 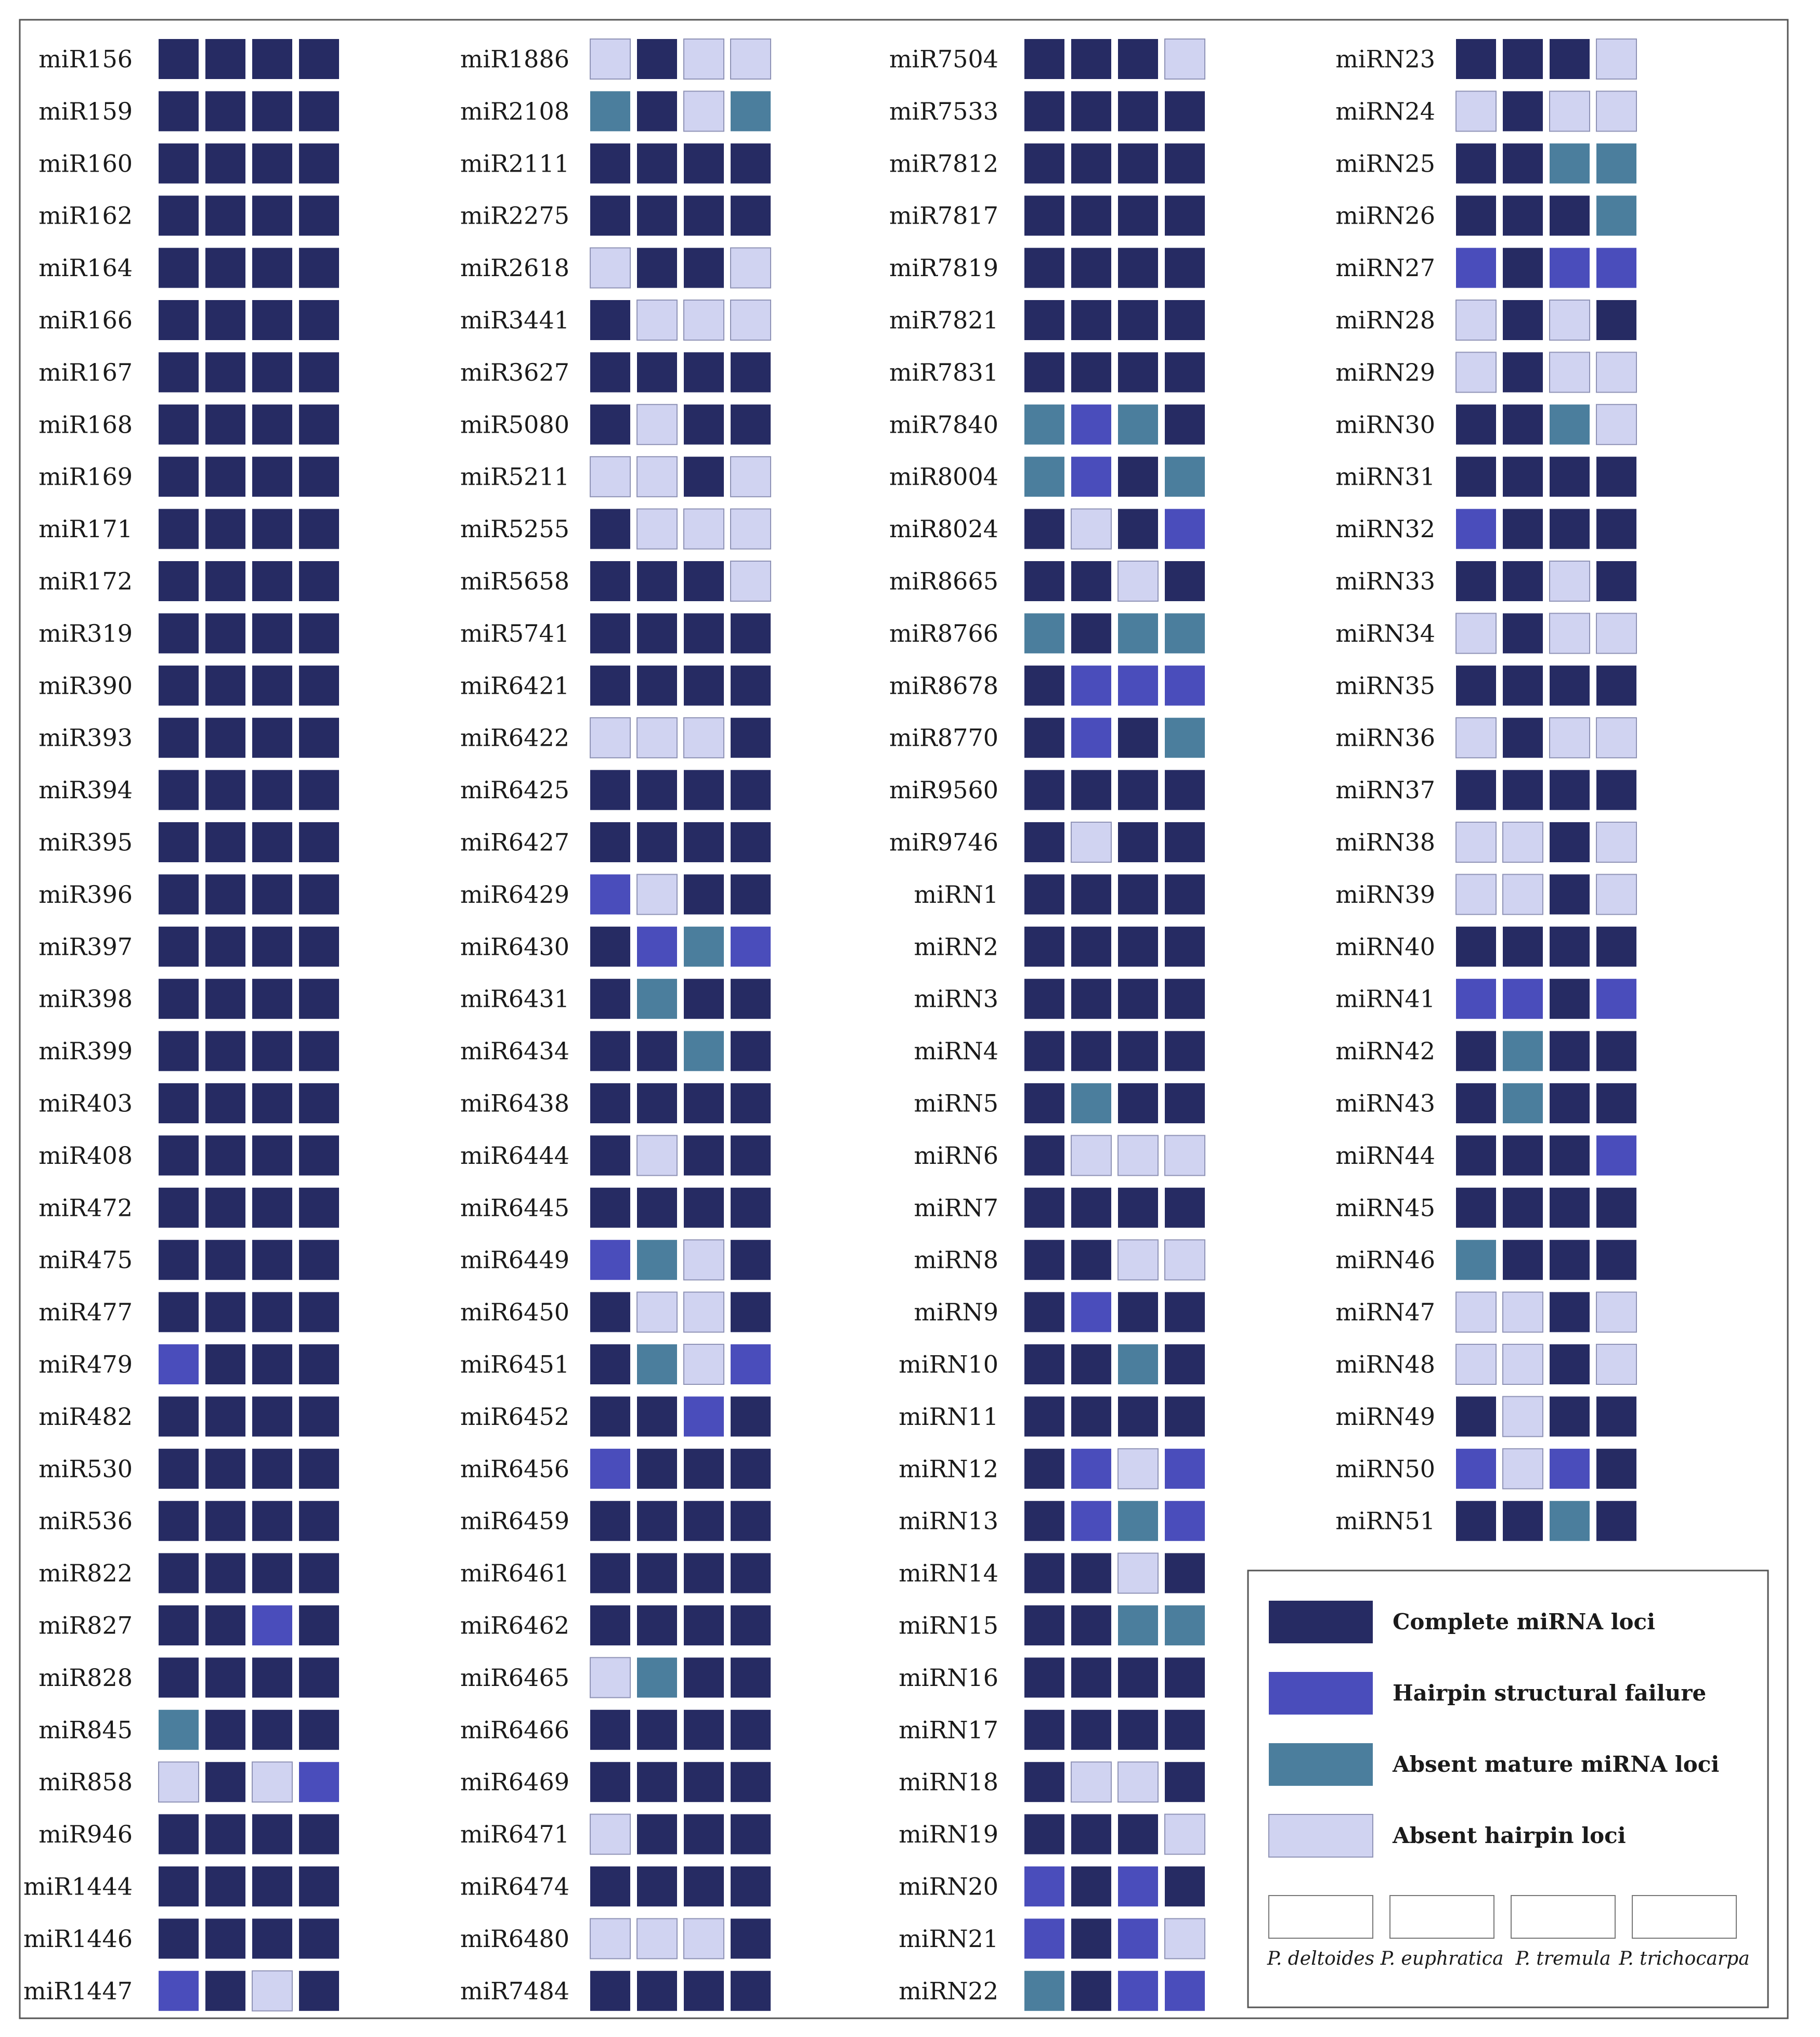 I want to click on row-label-miR6451: miR6451, so click(x=514, y=1365).